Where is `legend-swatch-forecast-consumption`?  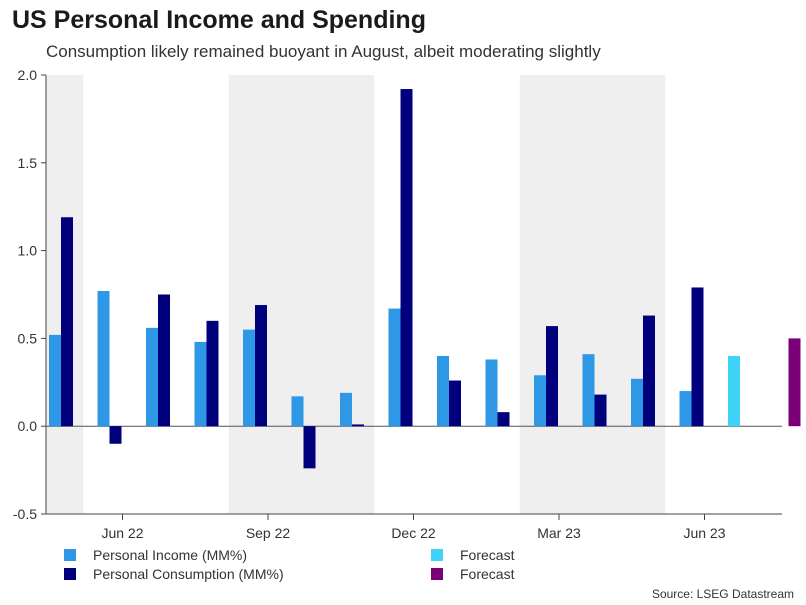 legend-swatch-forecast-consumption is located at coordinates (437, 574).